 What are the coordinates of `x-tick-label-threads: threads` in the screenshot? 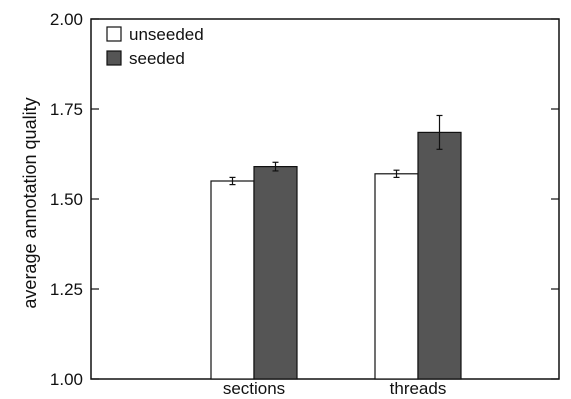 It's located at (418, 388).